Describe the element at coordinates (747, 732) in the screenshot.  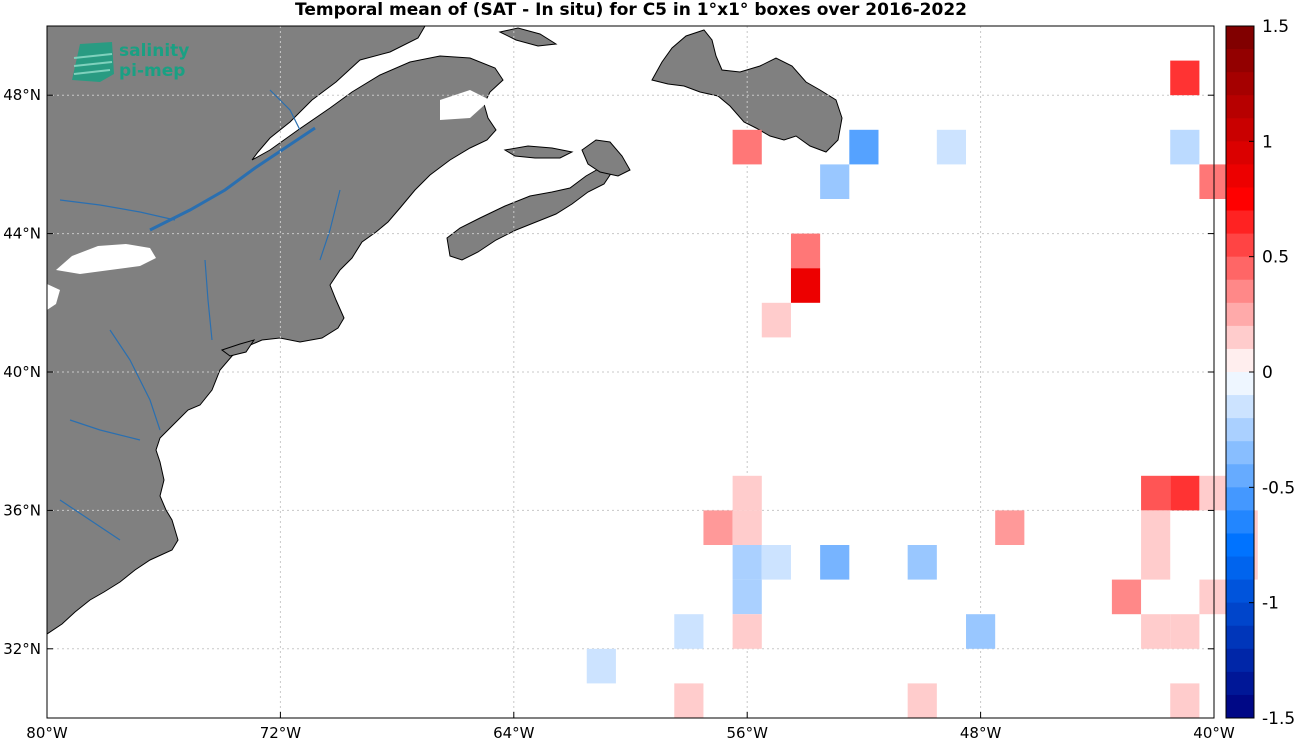
I see `x-tick-label: 56°W` at that location.